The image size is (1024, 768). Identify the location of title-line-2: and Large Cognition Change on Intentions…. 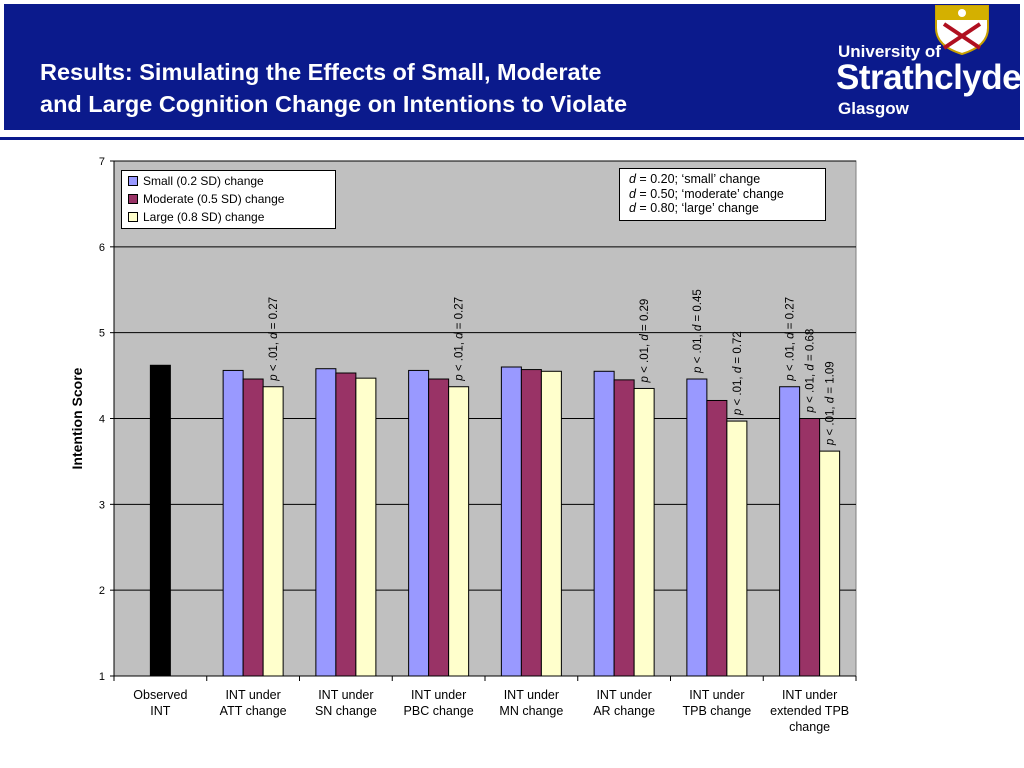
(334, 104).